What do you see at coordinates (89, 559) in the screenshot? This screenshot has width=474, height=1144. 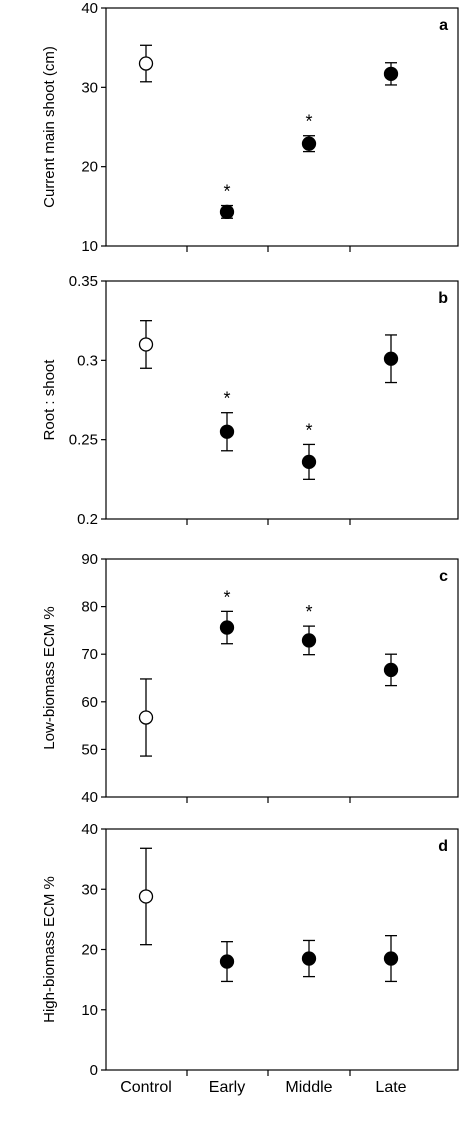 I see `y-tick-label: 90` at bounding box center [89, 559].